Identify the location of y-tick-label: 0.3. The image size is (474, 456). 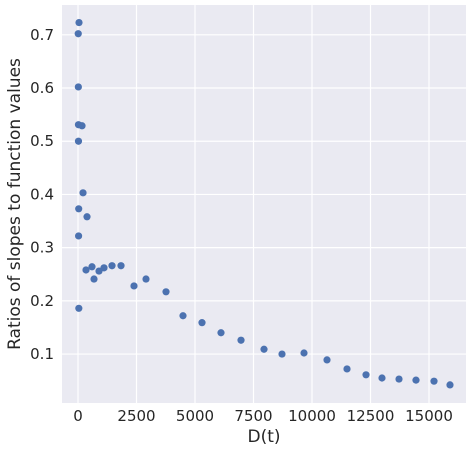
(42, 248).